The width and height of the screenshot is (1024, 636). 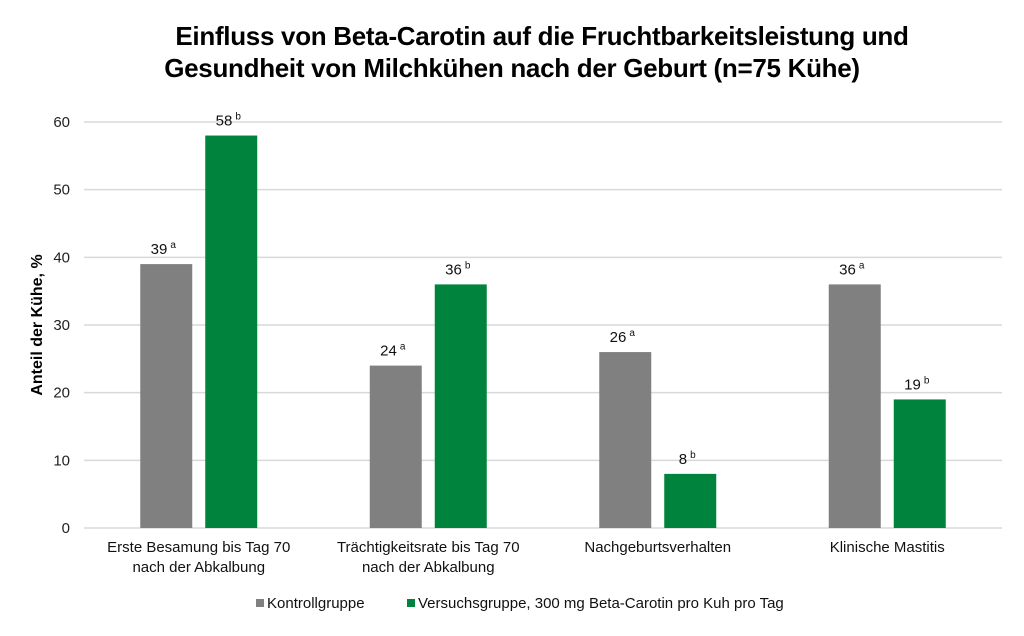 I want to click on y-tick-label: 30, so click(x=61, y=325).